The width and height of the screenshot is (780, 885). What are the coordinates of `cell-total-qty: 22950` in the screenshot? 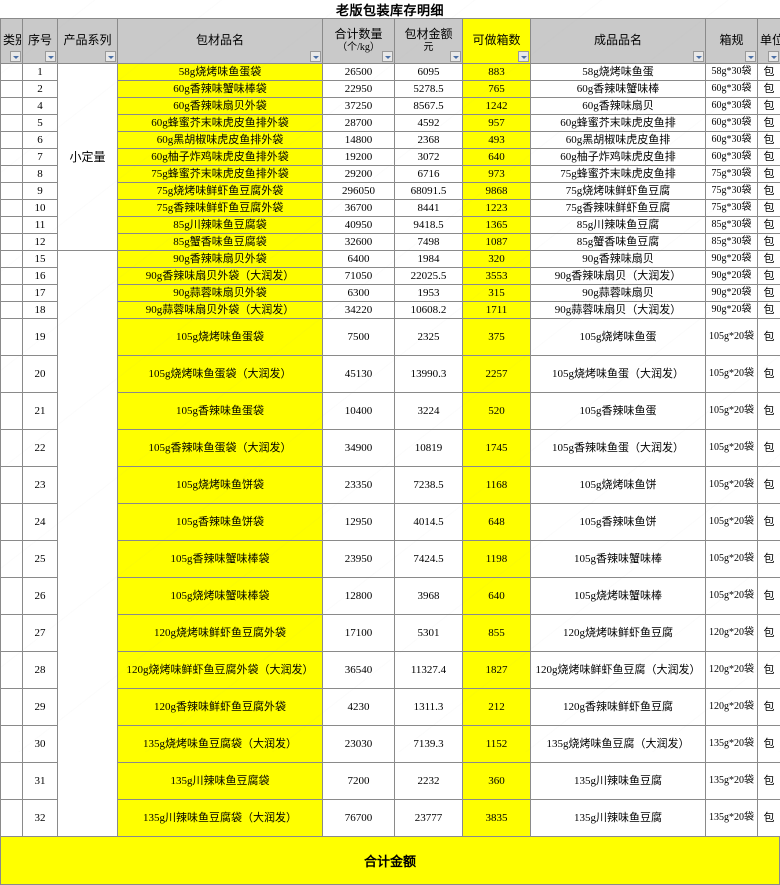 It's located at (359, 89).